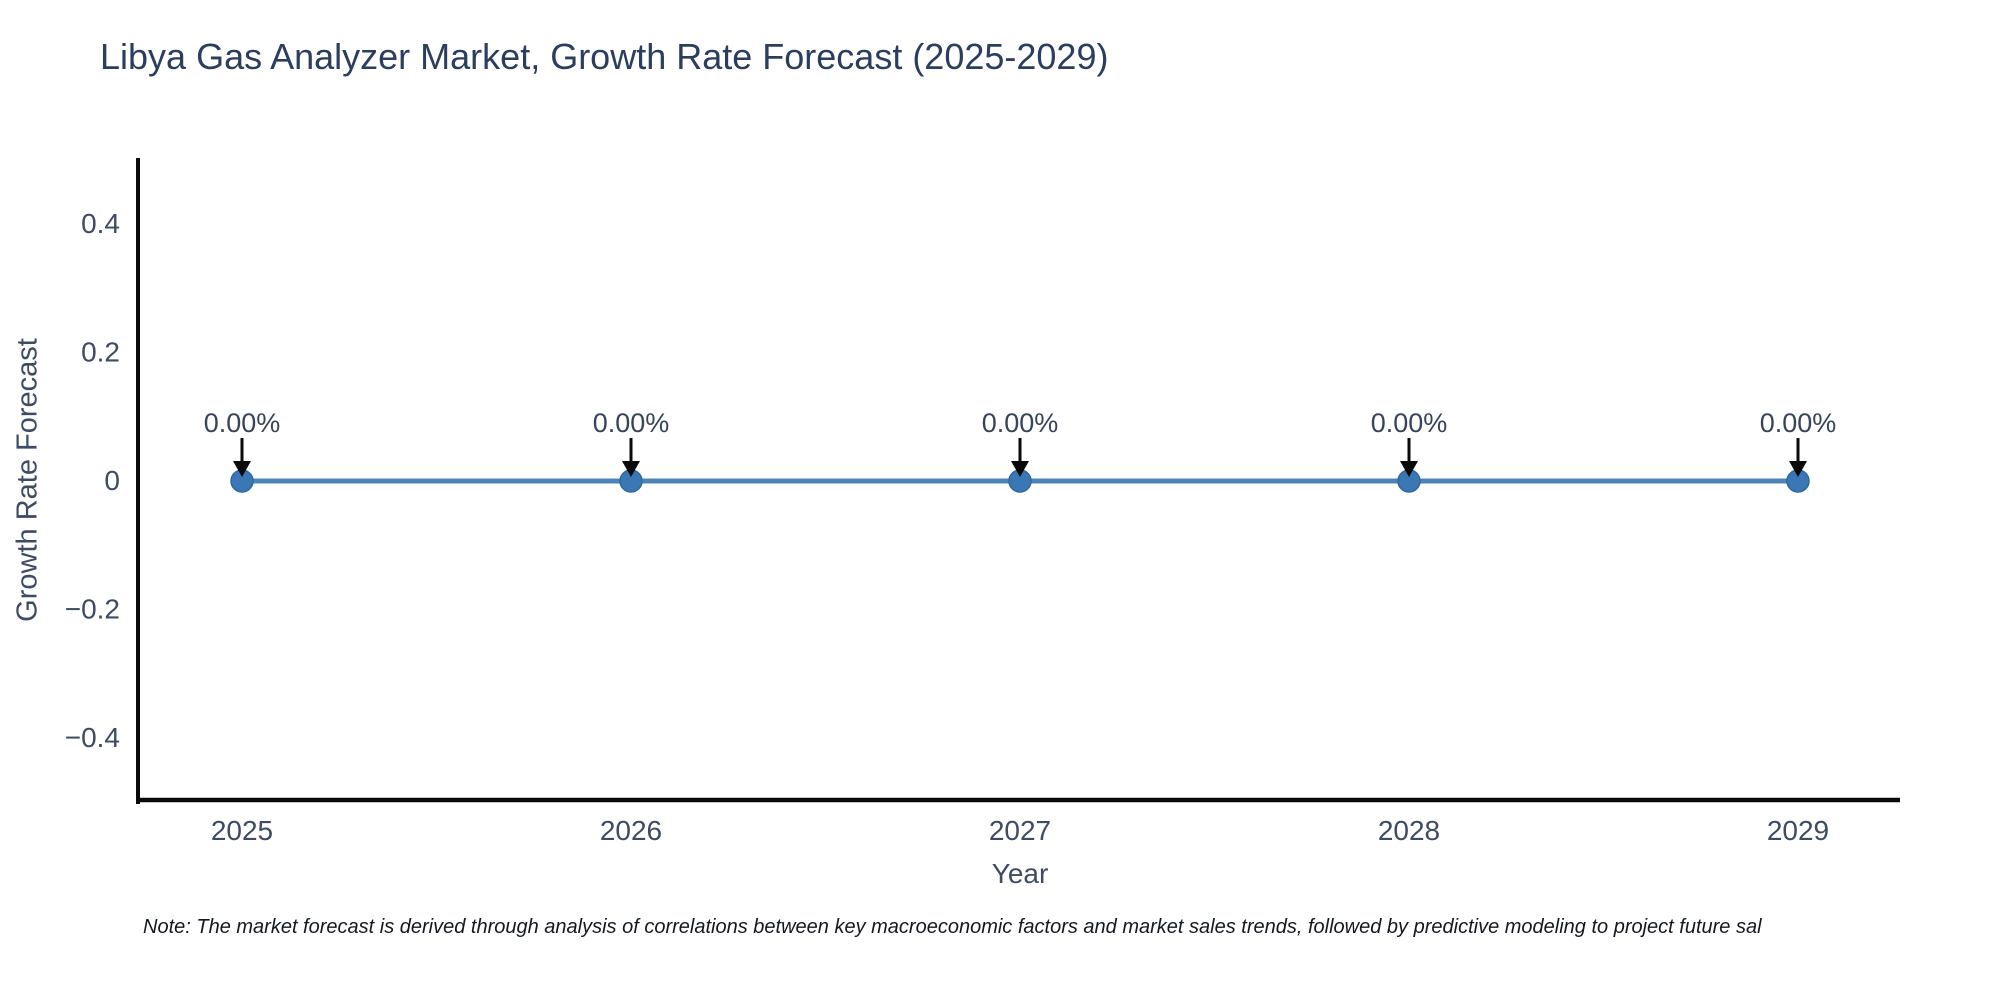 The width and height of the screenshot is (2000, 1000). Describe the element at coordinates (92, 737) in the screenshot. I see `y-tick-label: −0.4` at that location.